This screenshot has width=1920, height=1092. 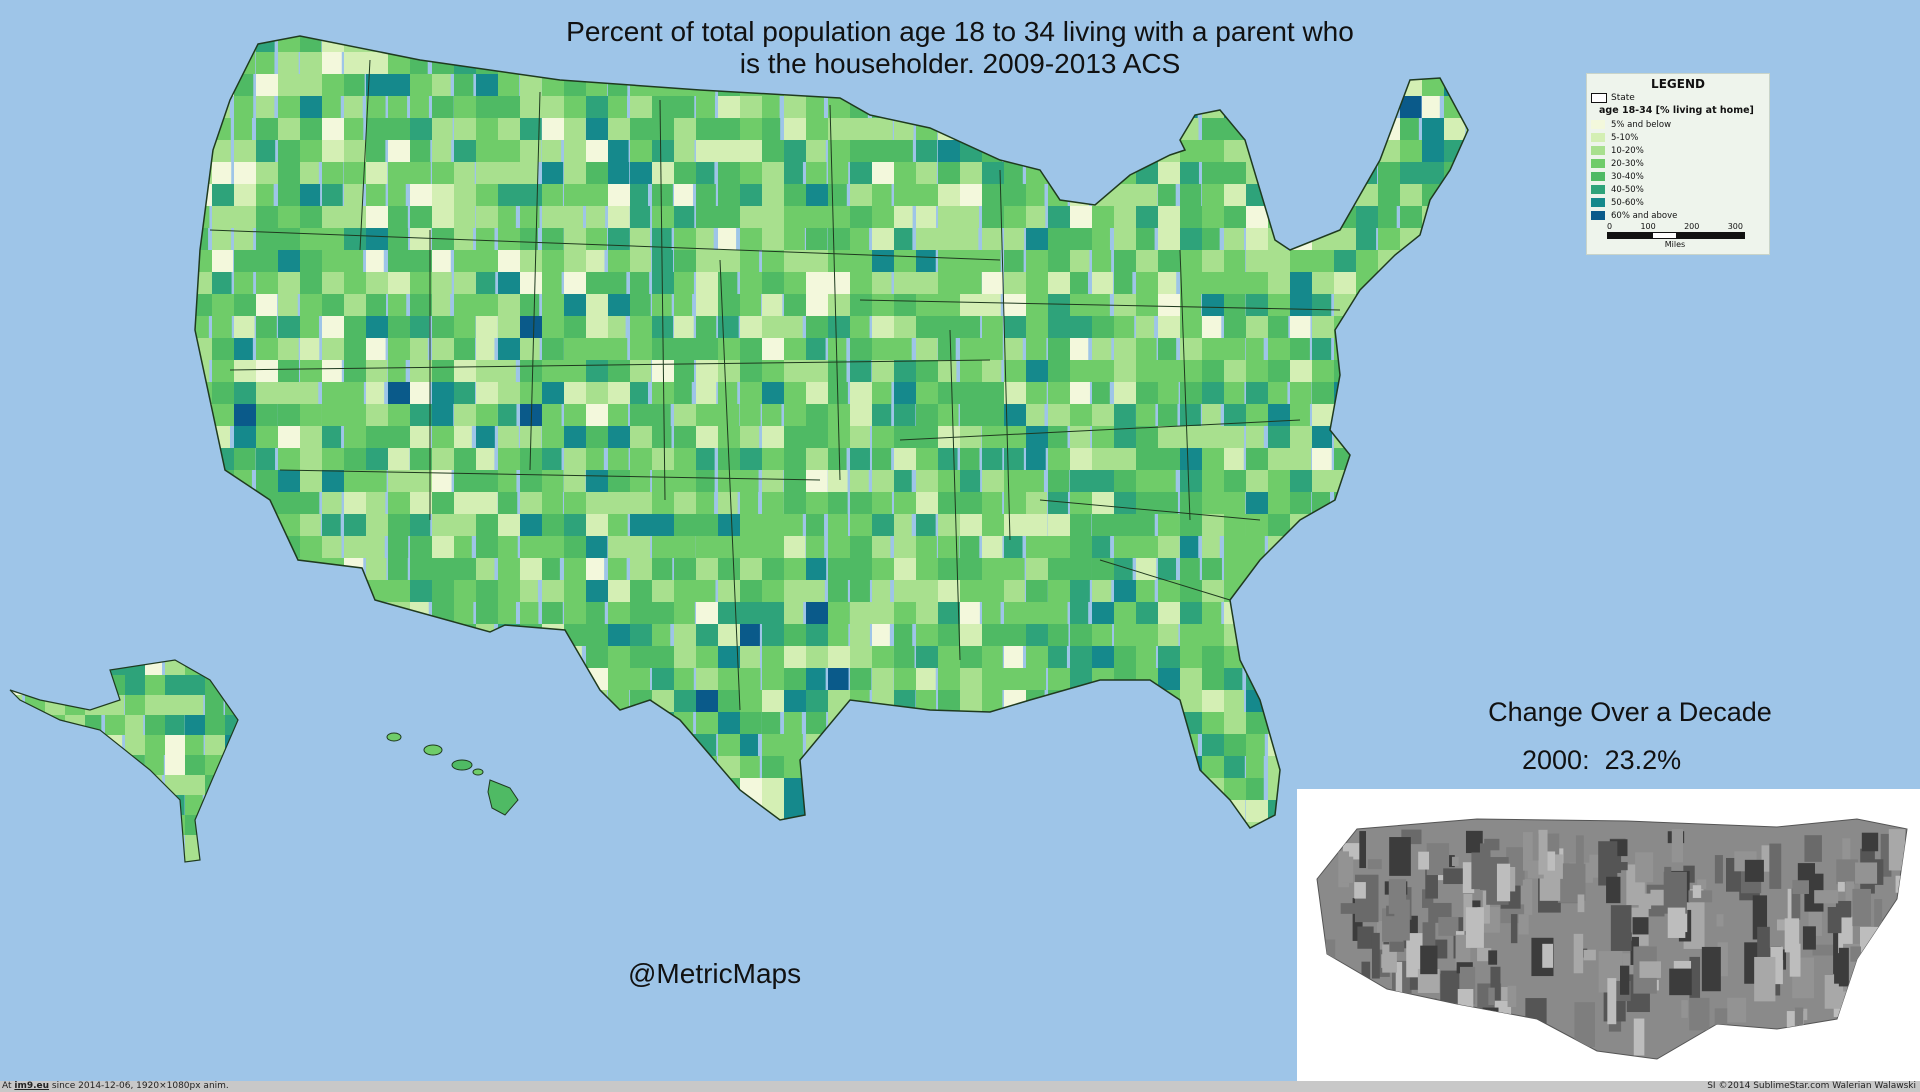 What do you see at coordinates (32, 1086) in the screenshot?
I see `footer-site-link: im9.eu` at bounding box center [32, 1086].